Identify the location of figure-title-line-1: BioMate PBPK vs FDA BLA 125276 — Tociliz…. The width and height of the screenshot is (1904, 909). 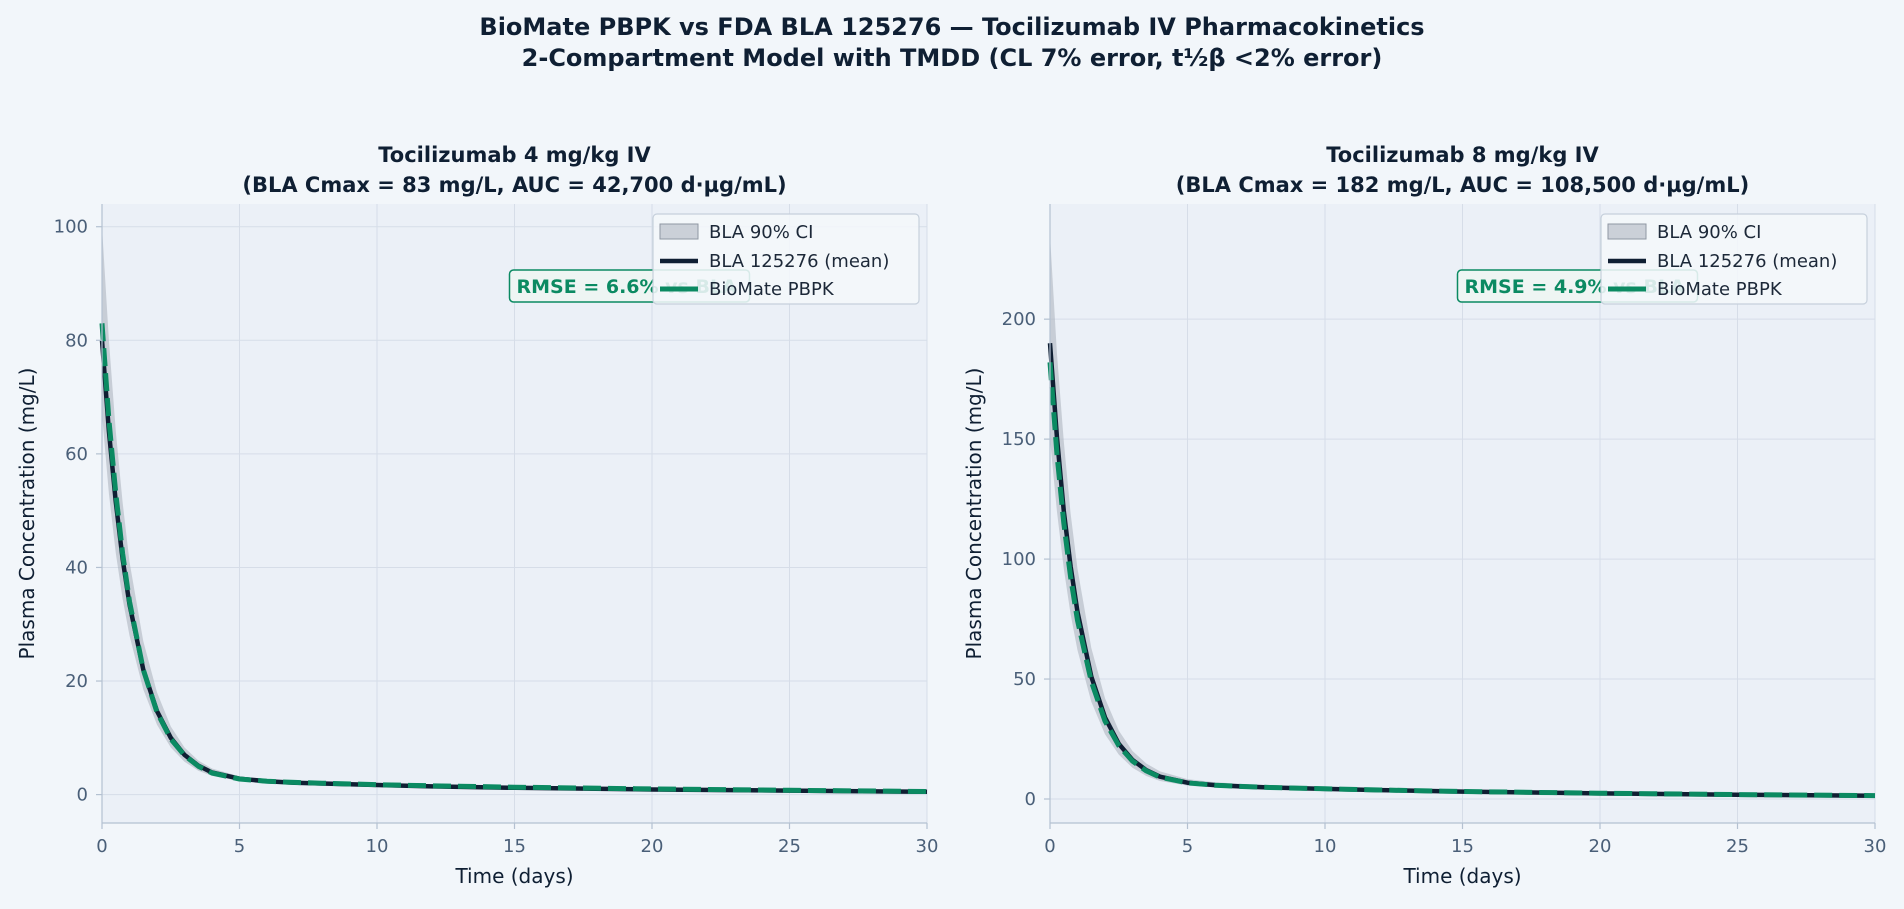
(952, 27).